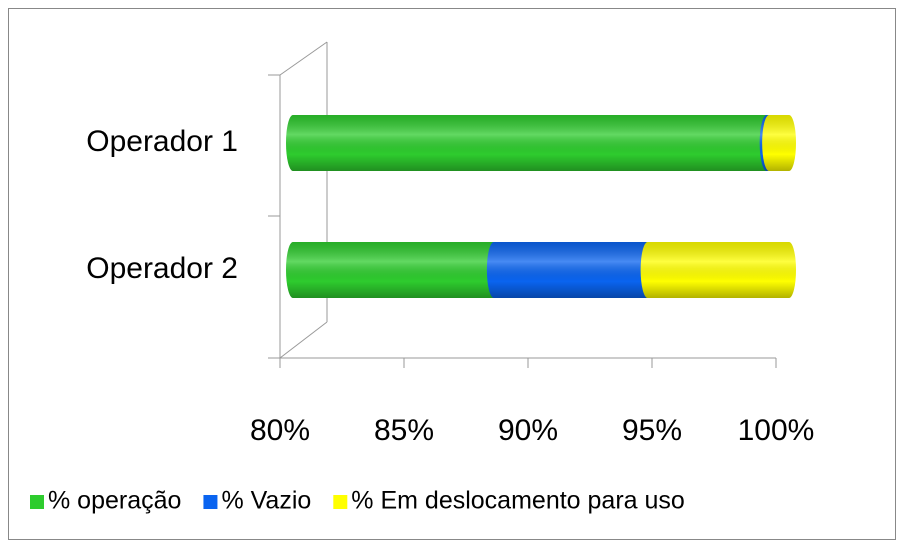 The image size is (904, 553). I want to click on x-tick-label: 85%, so click(404, 430).